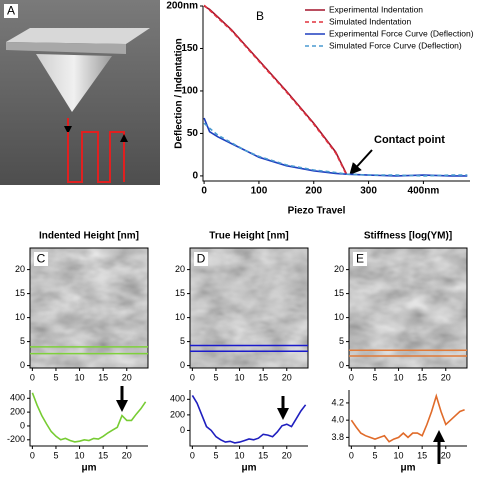  What do you see at coordinates (317, 211) in the screenshot?
I see `x-axis-label: Piezo Travel` at bounding box center [317, 211].